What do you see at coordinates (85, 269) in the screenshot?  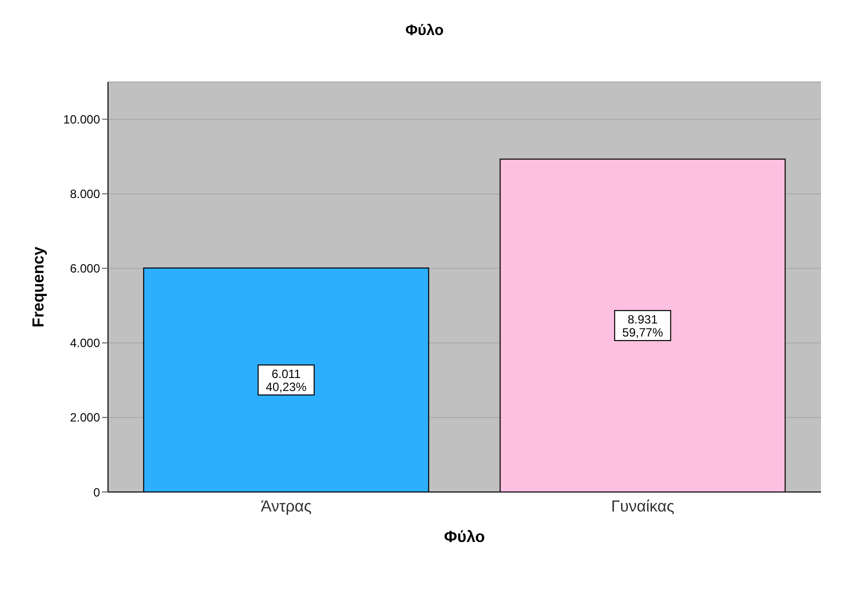 I see `y-tick-label: 6.000` at bounding box center [85, 269].